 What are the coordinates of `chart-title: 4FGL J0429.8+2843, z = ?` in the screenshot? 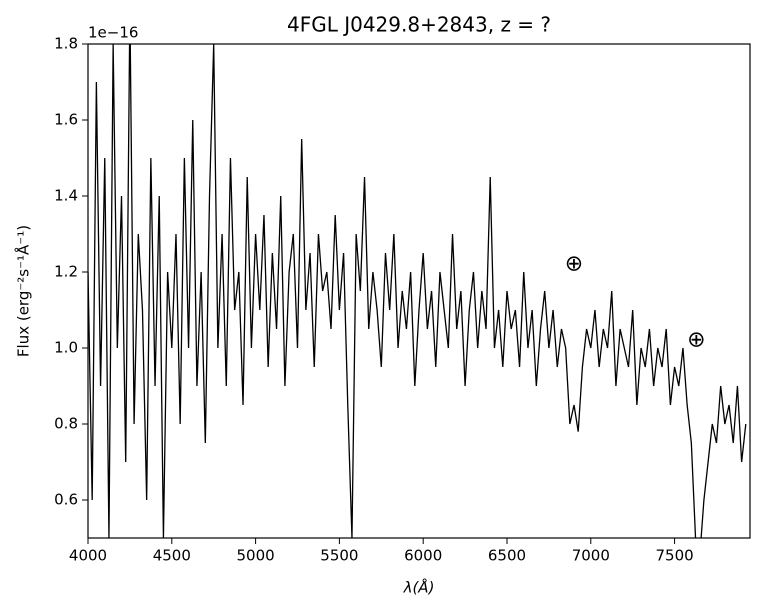 It's located at (419, 25).